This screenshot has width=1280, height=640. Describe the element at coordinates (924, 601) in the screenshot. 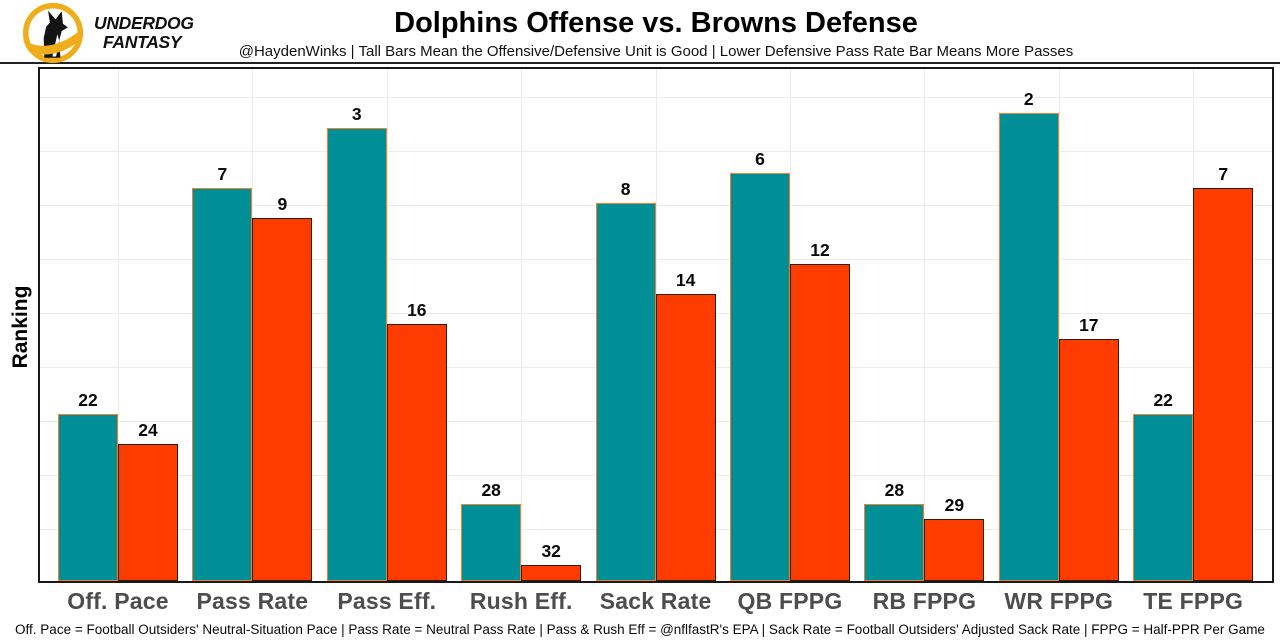

I see `x-axis-category-label: RB FPPG` at that location.